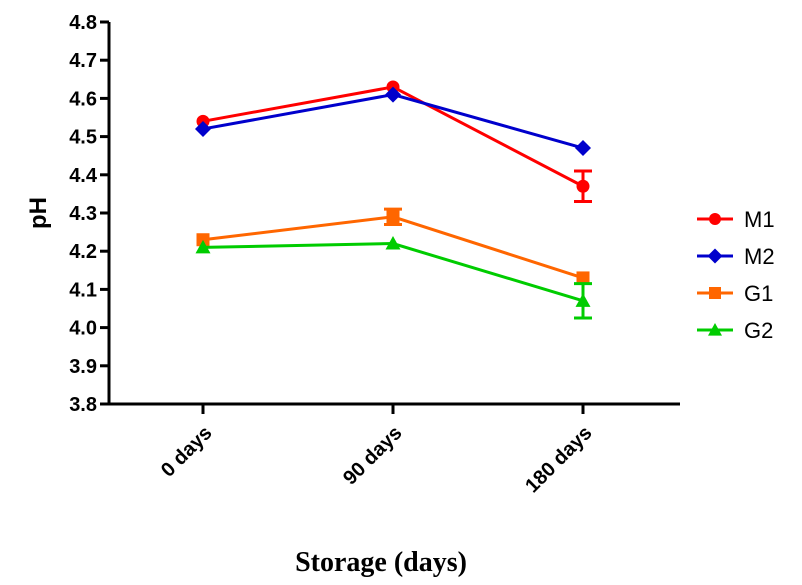 The height and width of the screenshot is (585, 802). Describe the element at coordinates (83, 99) in the screenshot. I see `y-tick-label: 4.6` at that location.